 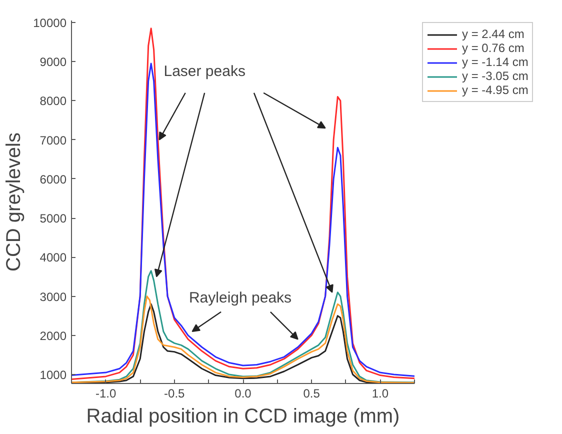 I want to click on x-axis-title: Radial position in CCD image (mm), so click(x=243, y=417).